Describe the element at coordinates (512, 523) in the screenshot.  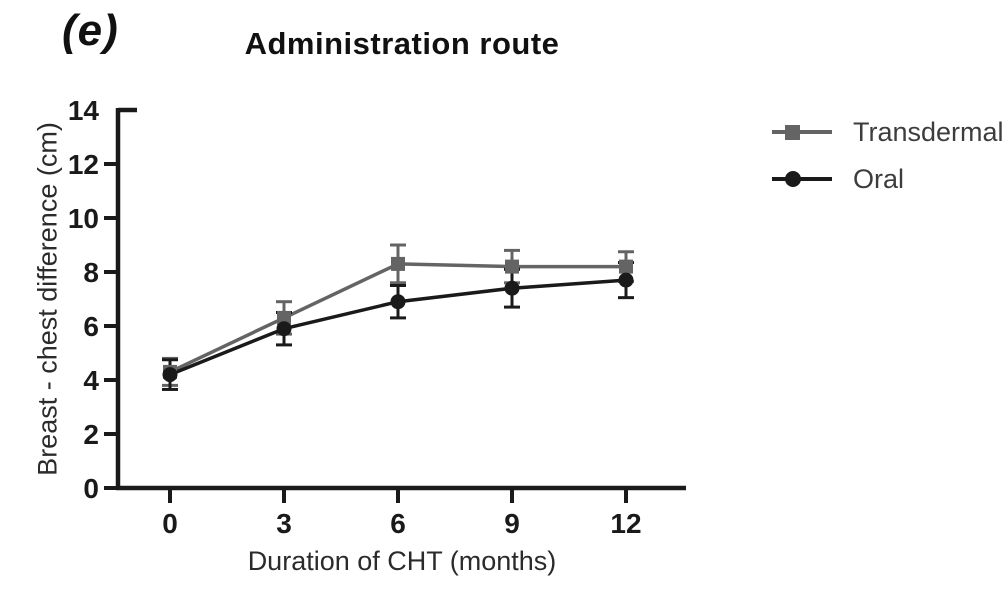
I see `x-tick-label: 9` at that location.